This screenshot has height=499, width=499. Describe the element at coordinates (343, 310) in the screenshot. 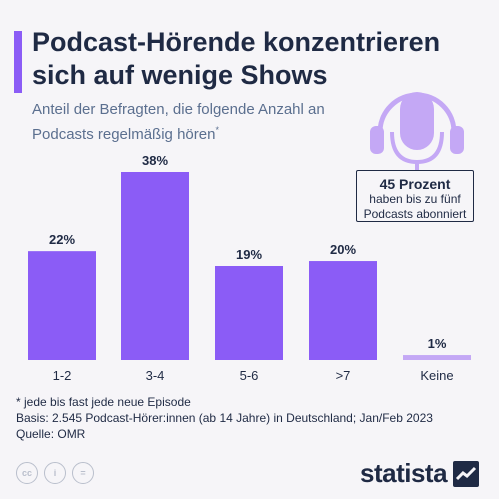

I see `bar->7` at that location.